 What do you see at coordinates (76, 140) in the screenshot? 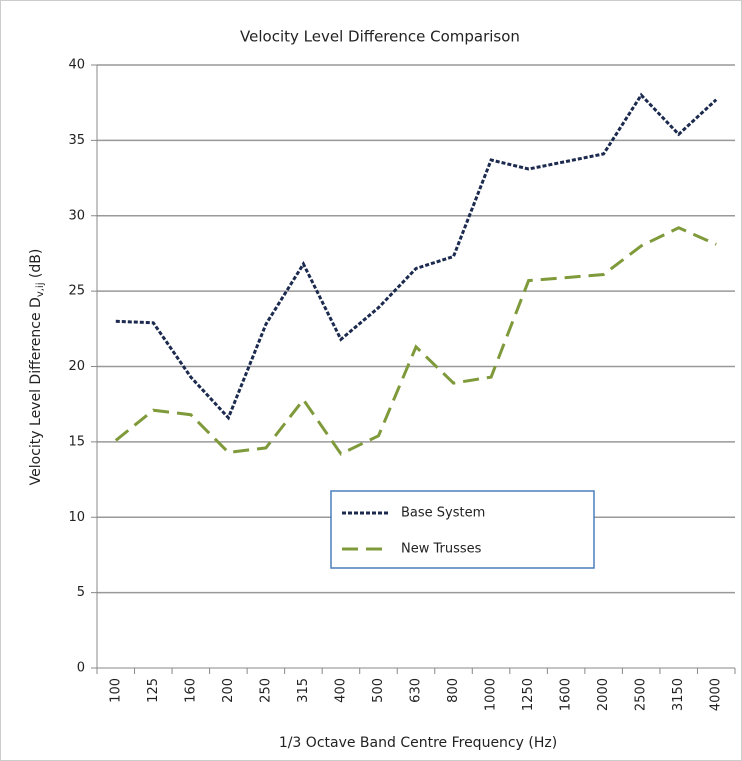
I see `y-tick-label: 35` at bounding box center [76, 140].